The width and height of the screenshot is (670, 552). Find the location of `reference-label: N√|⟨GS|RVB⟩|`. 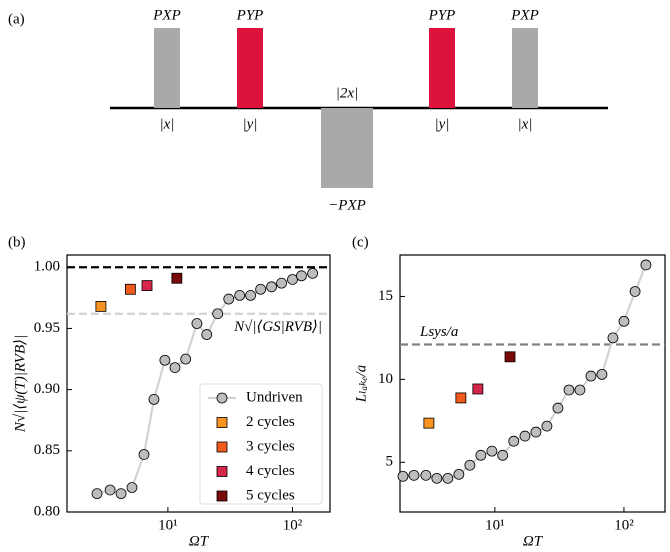

reference-label: N√|⟨GS|RVB⟩| is located at coordinates (277, 327).